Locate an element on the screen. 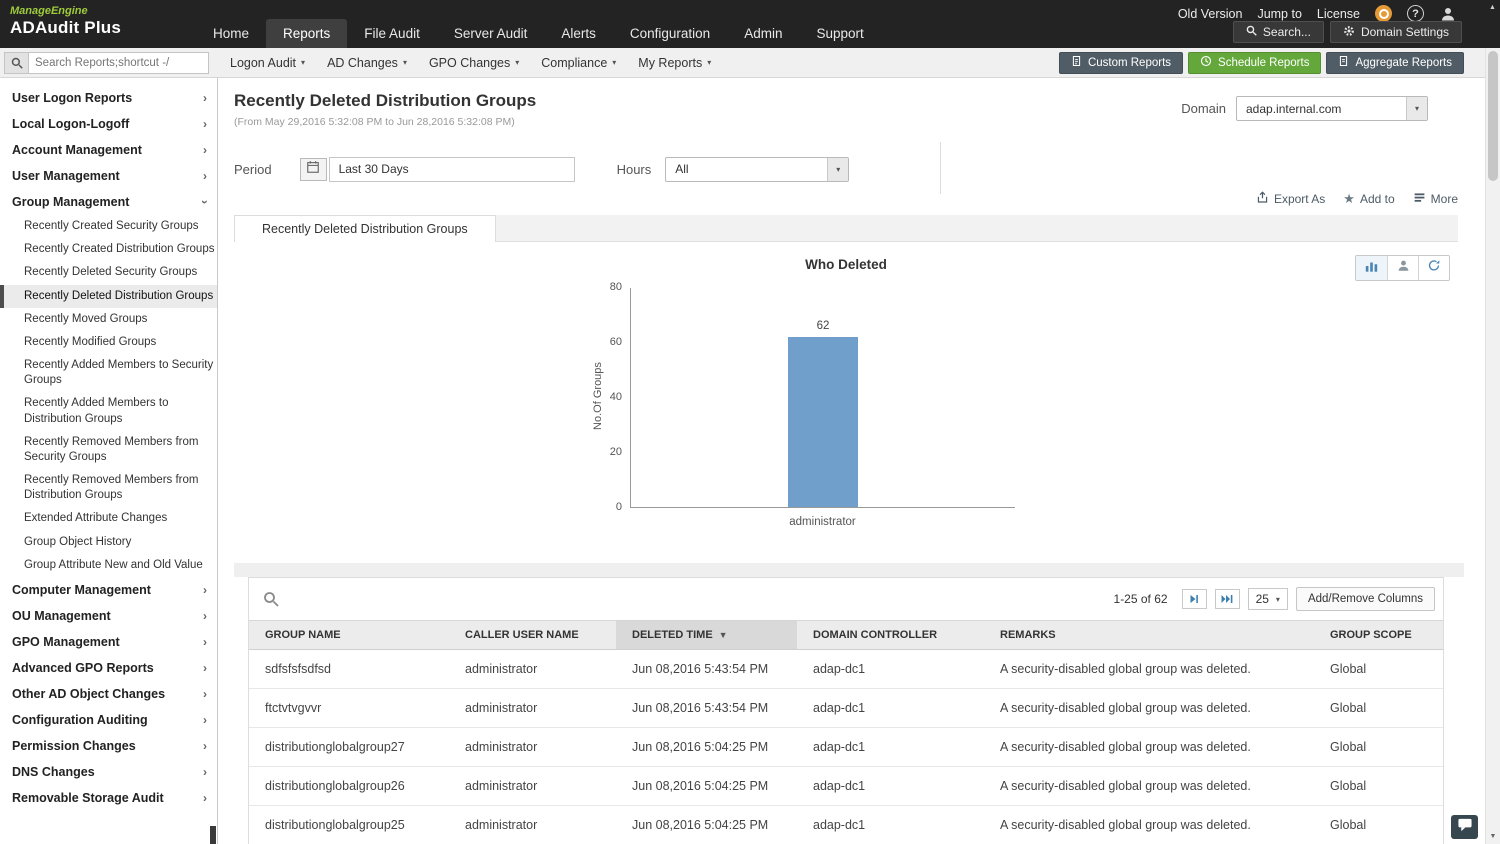 Image resolution: width=1500 pixels, height=844 pixels. sidebar-item-ou-management: OU Management › is located at coordinates (109, 615).